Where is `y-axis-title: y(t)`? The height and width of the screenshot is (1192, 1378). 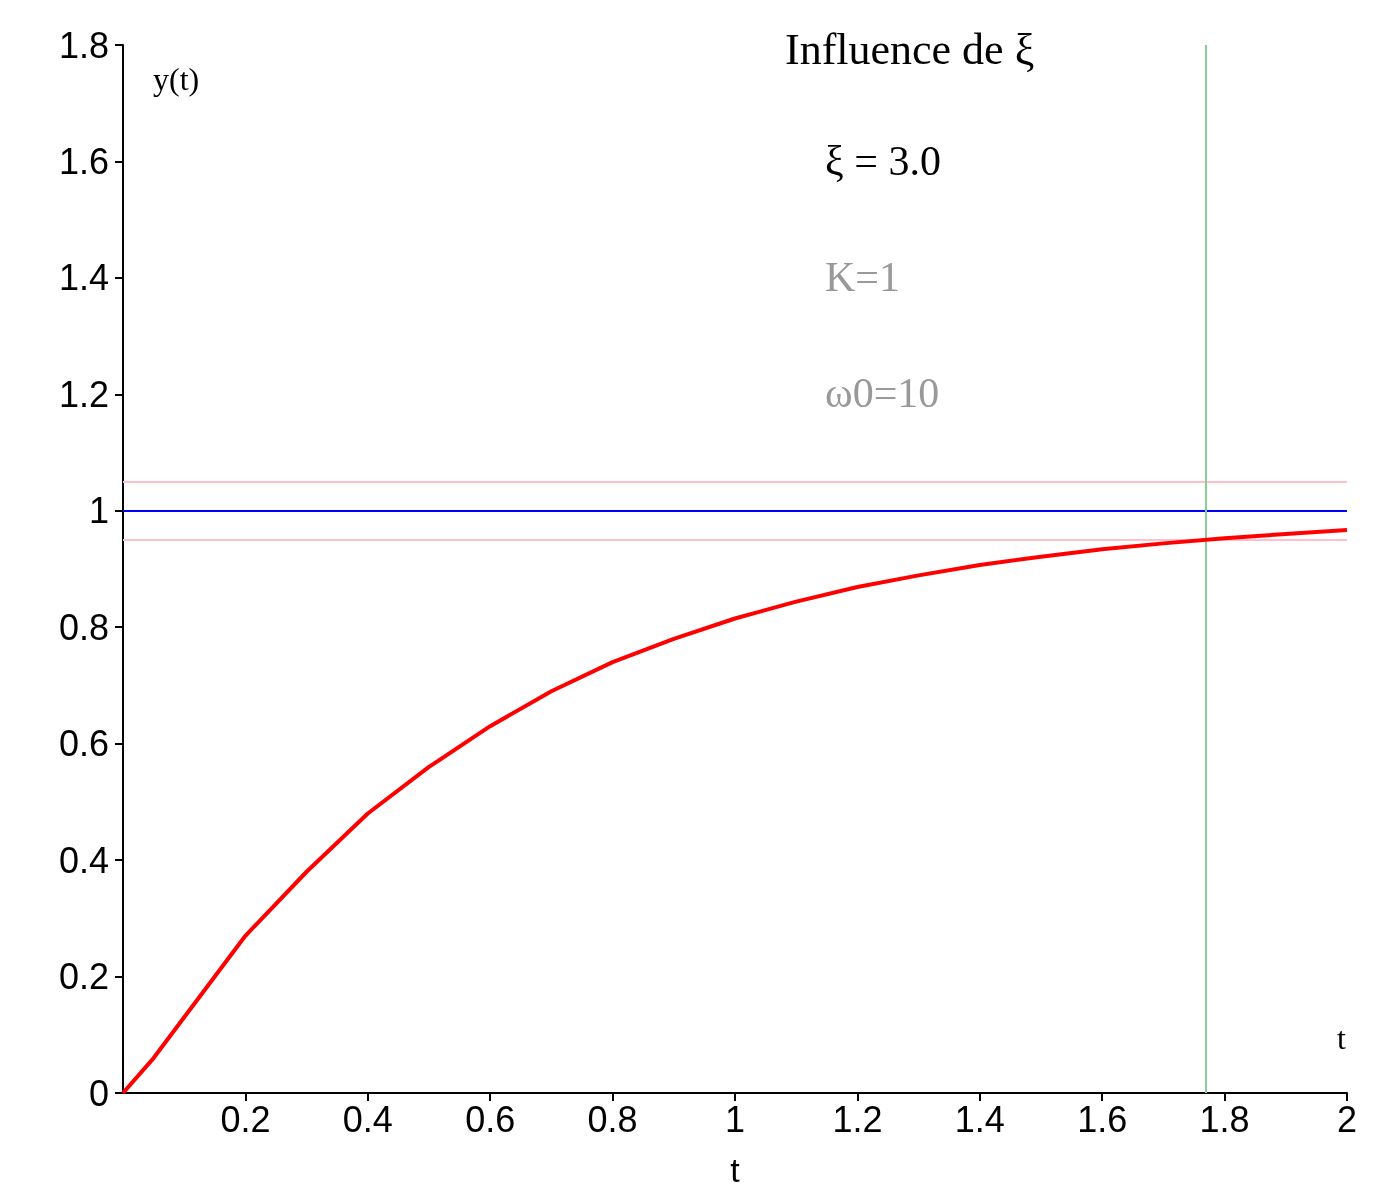
y-axis-title: y(t) is located at coordinates (176, 79).